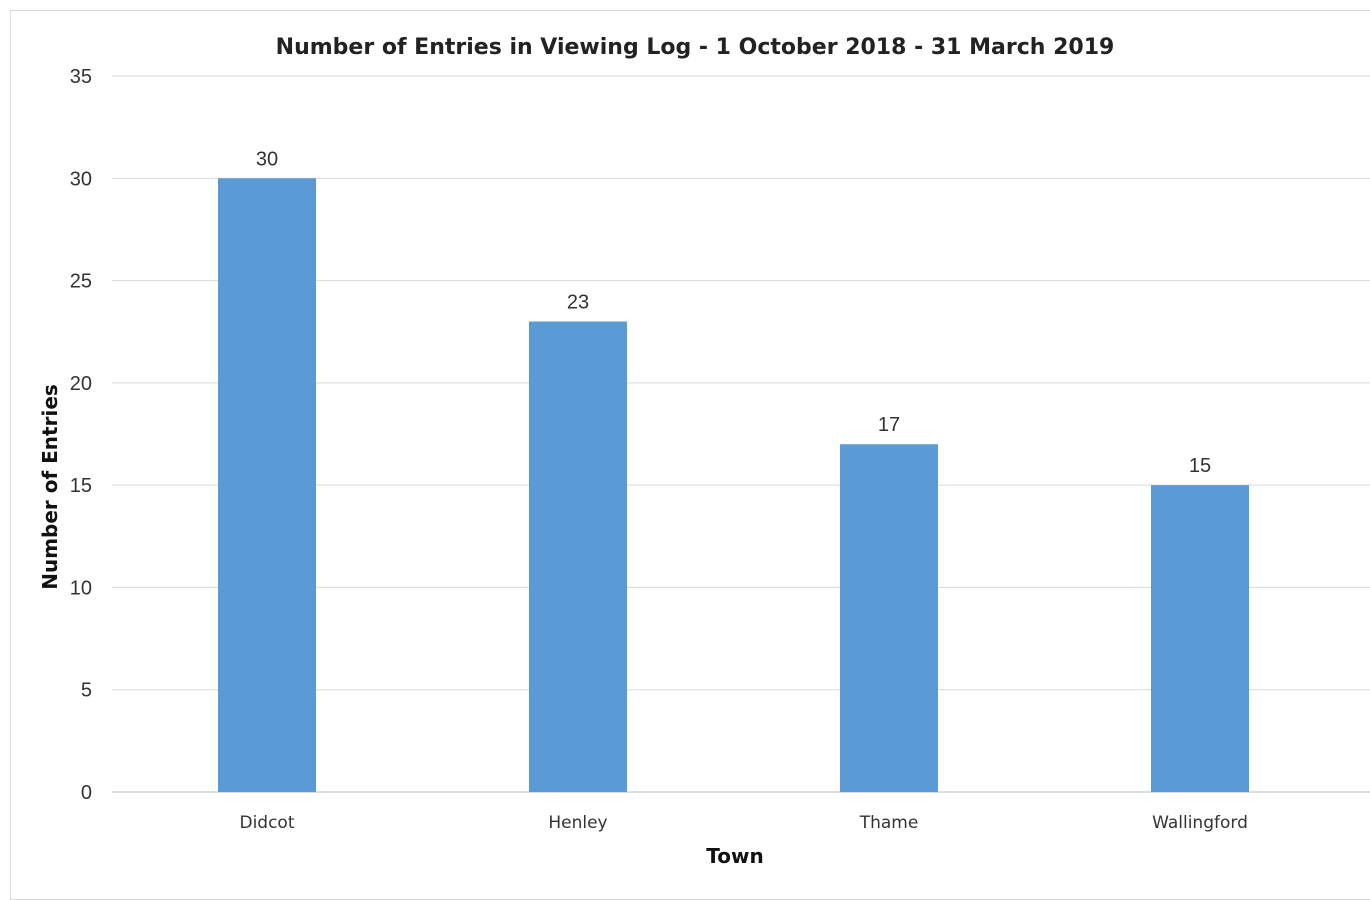 The image size is (1370, 900). I want to click on y-tick-label: 35, so click(81, 77).